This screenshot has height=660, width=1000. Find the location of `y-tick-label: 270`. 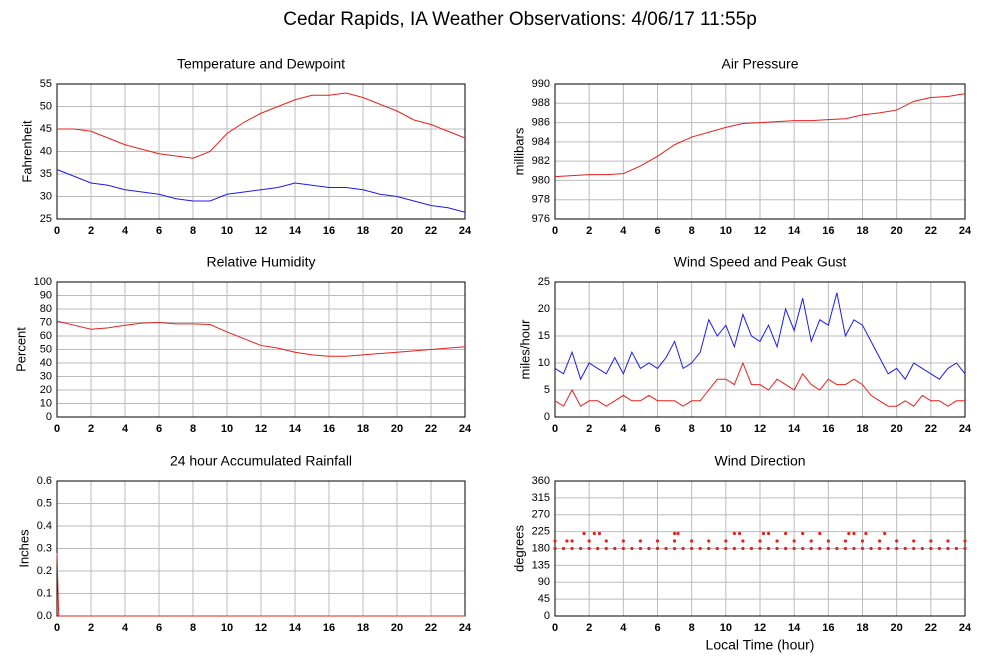

y-tick-label: 270 is located at coordinates (541, 515).